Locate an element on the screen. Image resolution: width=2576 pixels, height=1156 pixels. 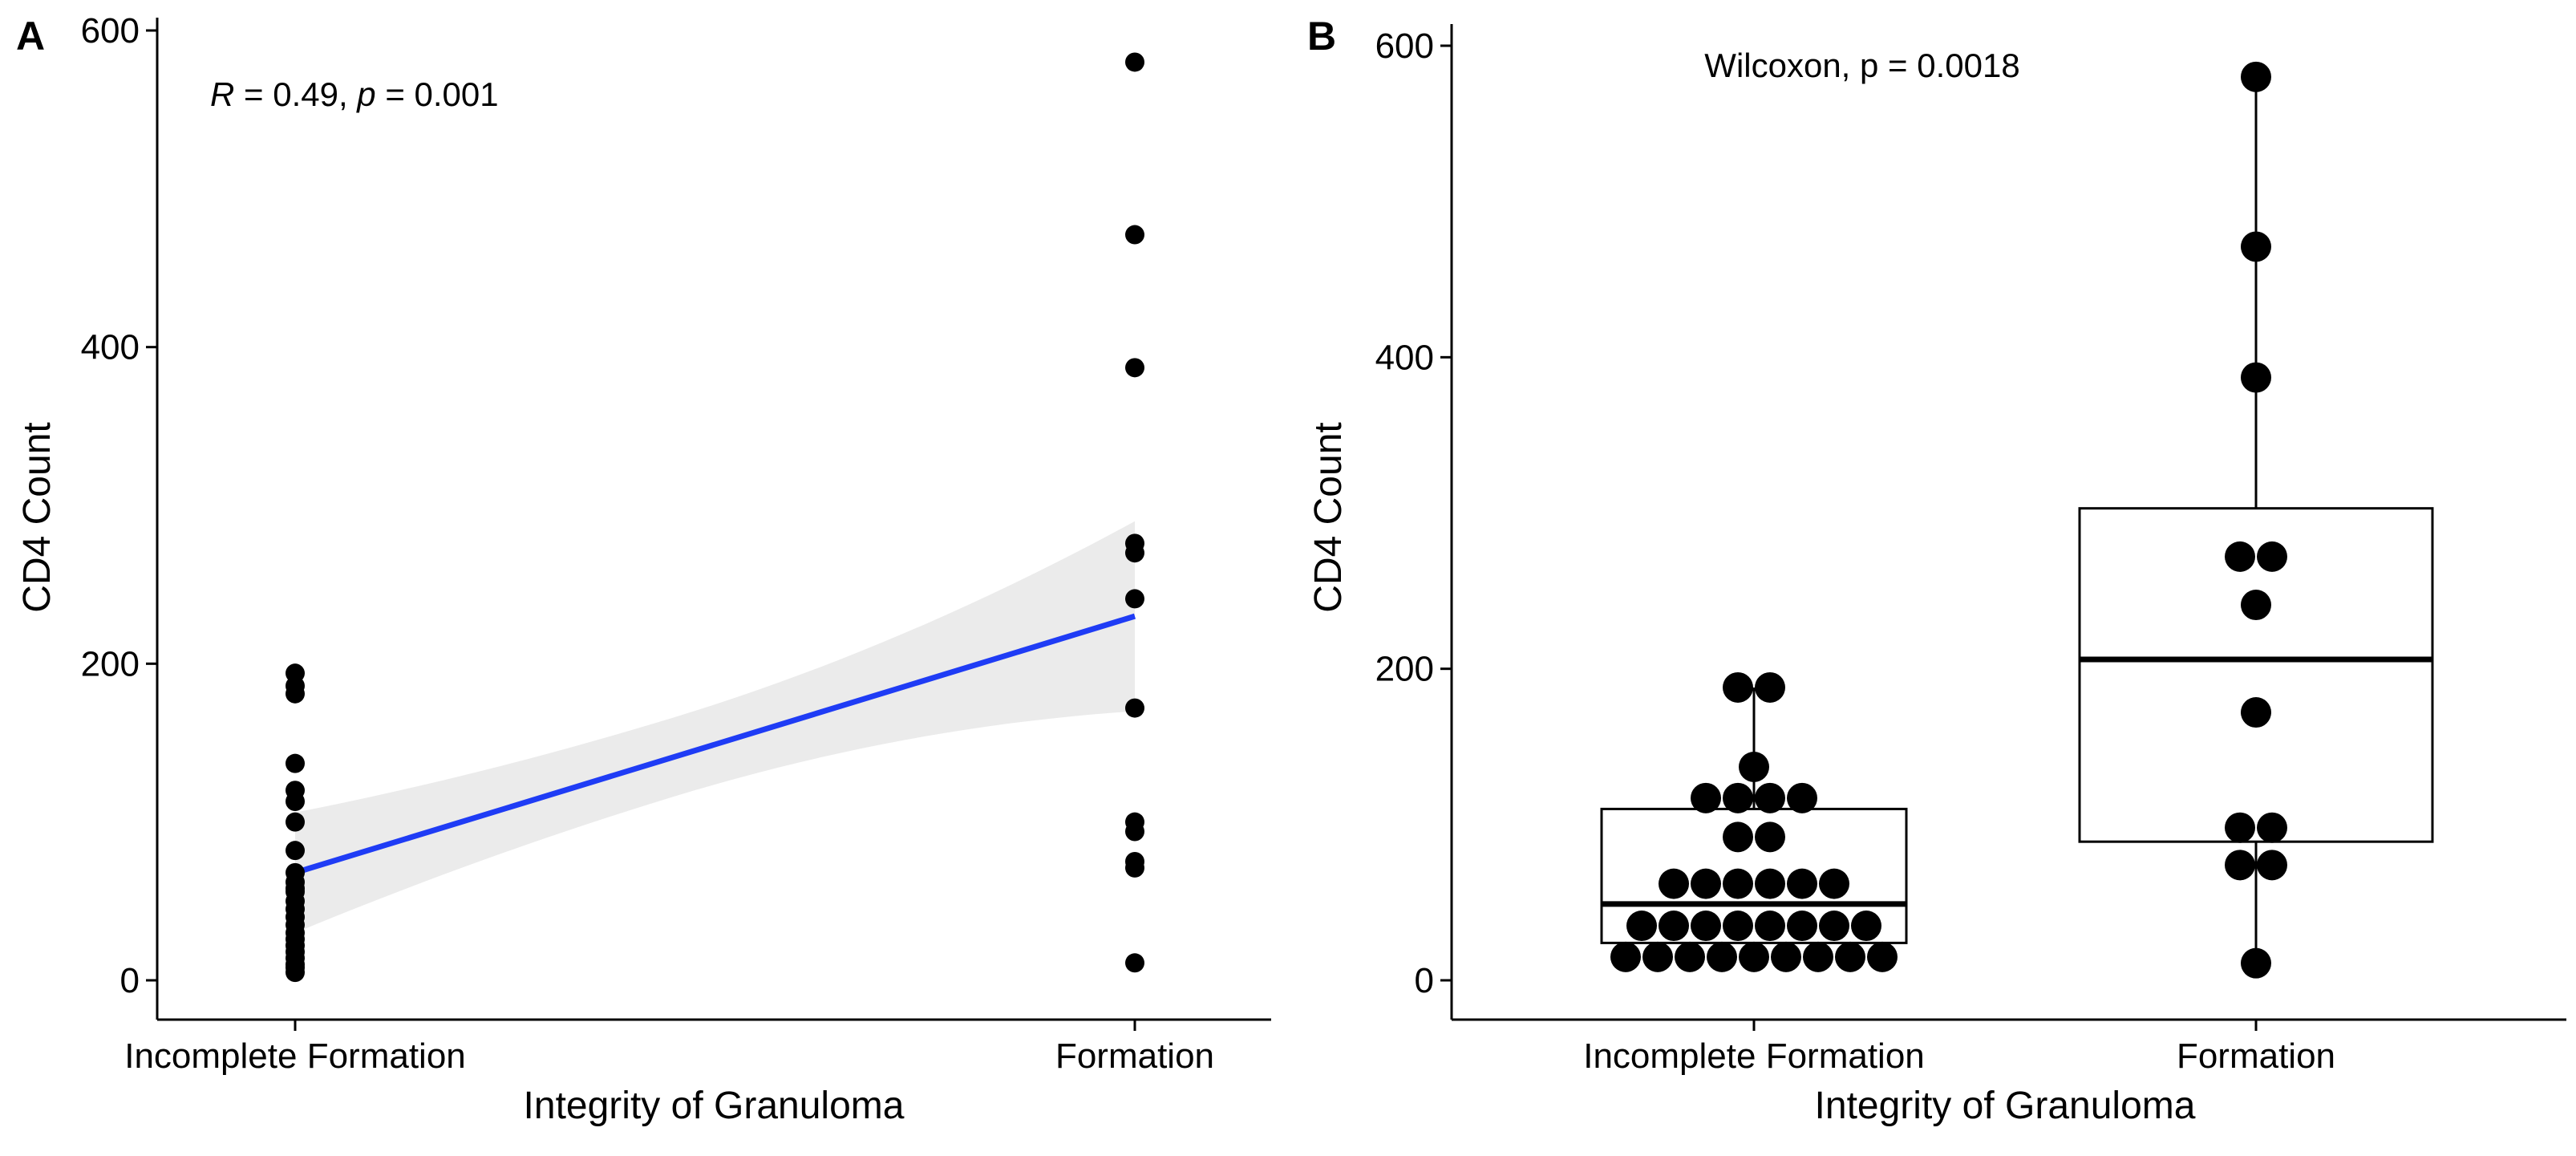
panel-a-r-value: = 0.49, is located at coordinates (295, 94).